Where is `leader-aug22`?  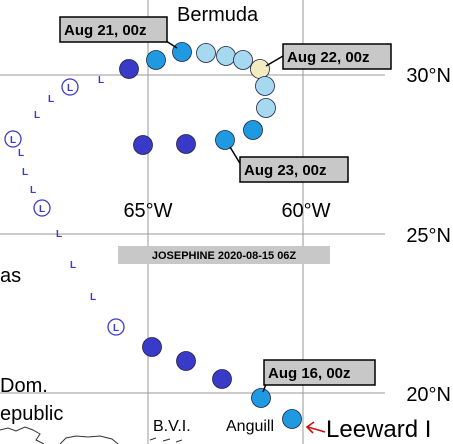 leader-aug22 is located at coordinates (274, 61).